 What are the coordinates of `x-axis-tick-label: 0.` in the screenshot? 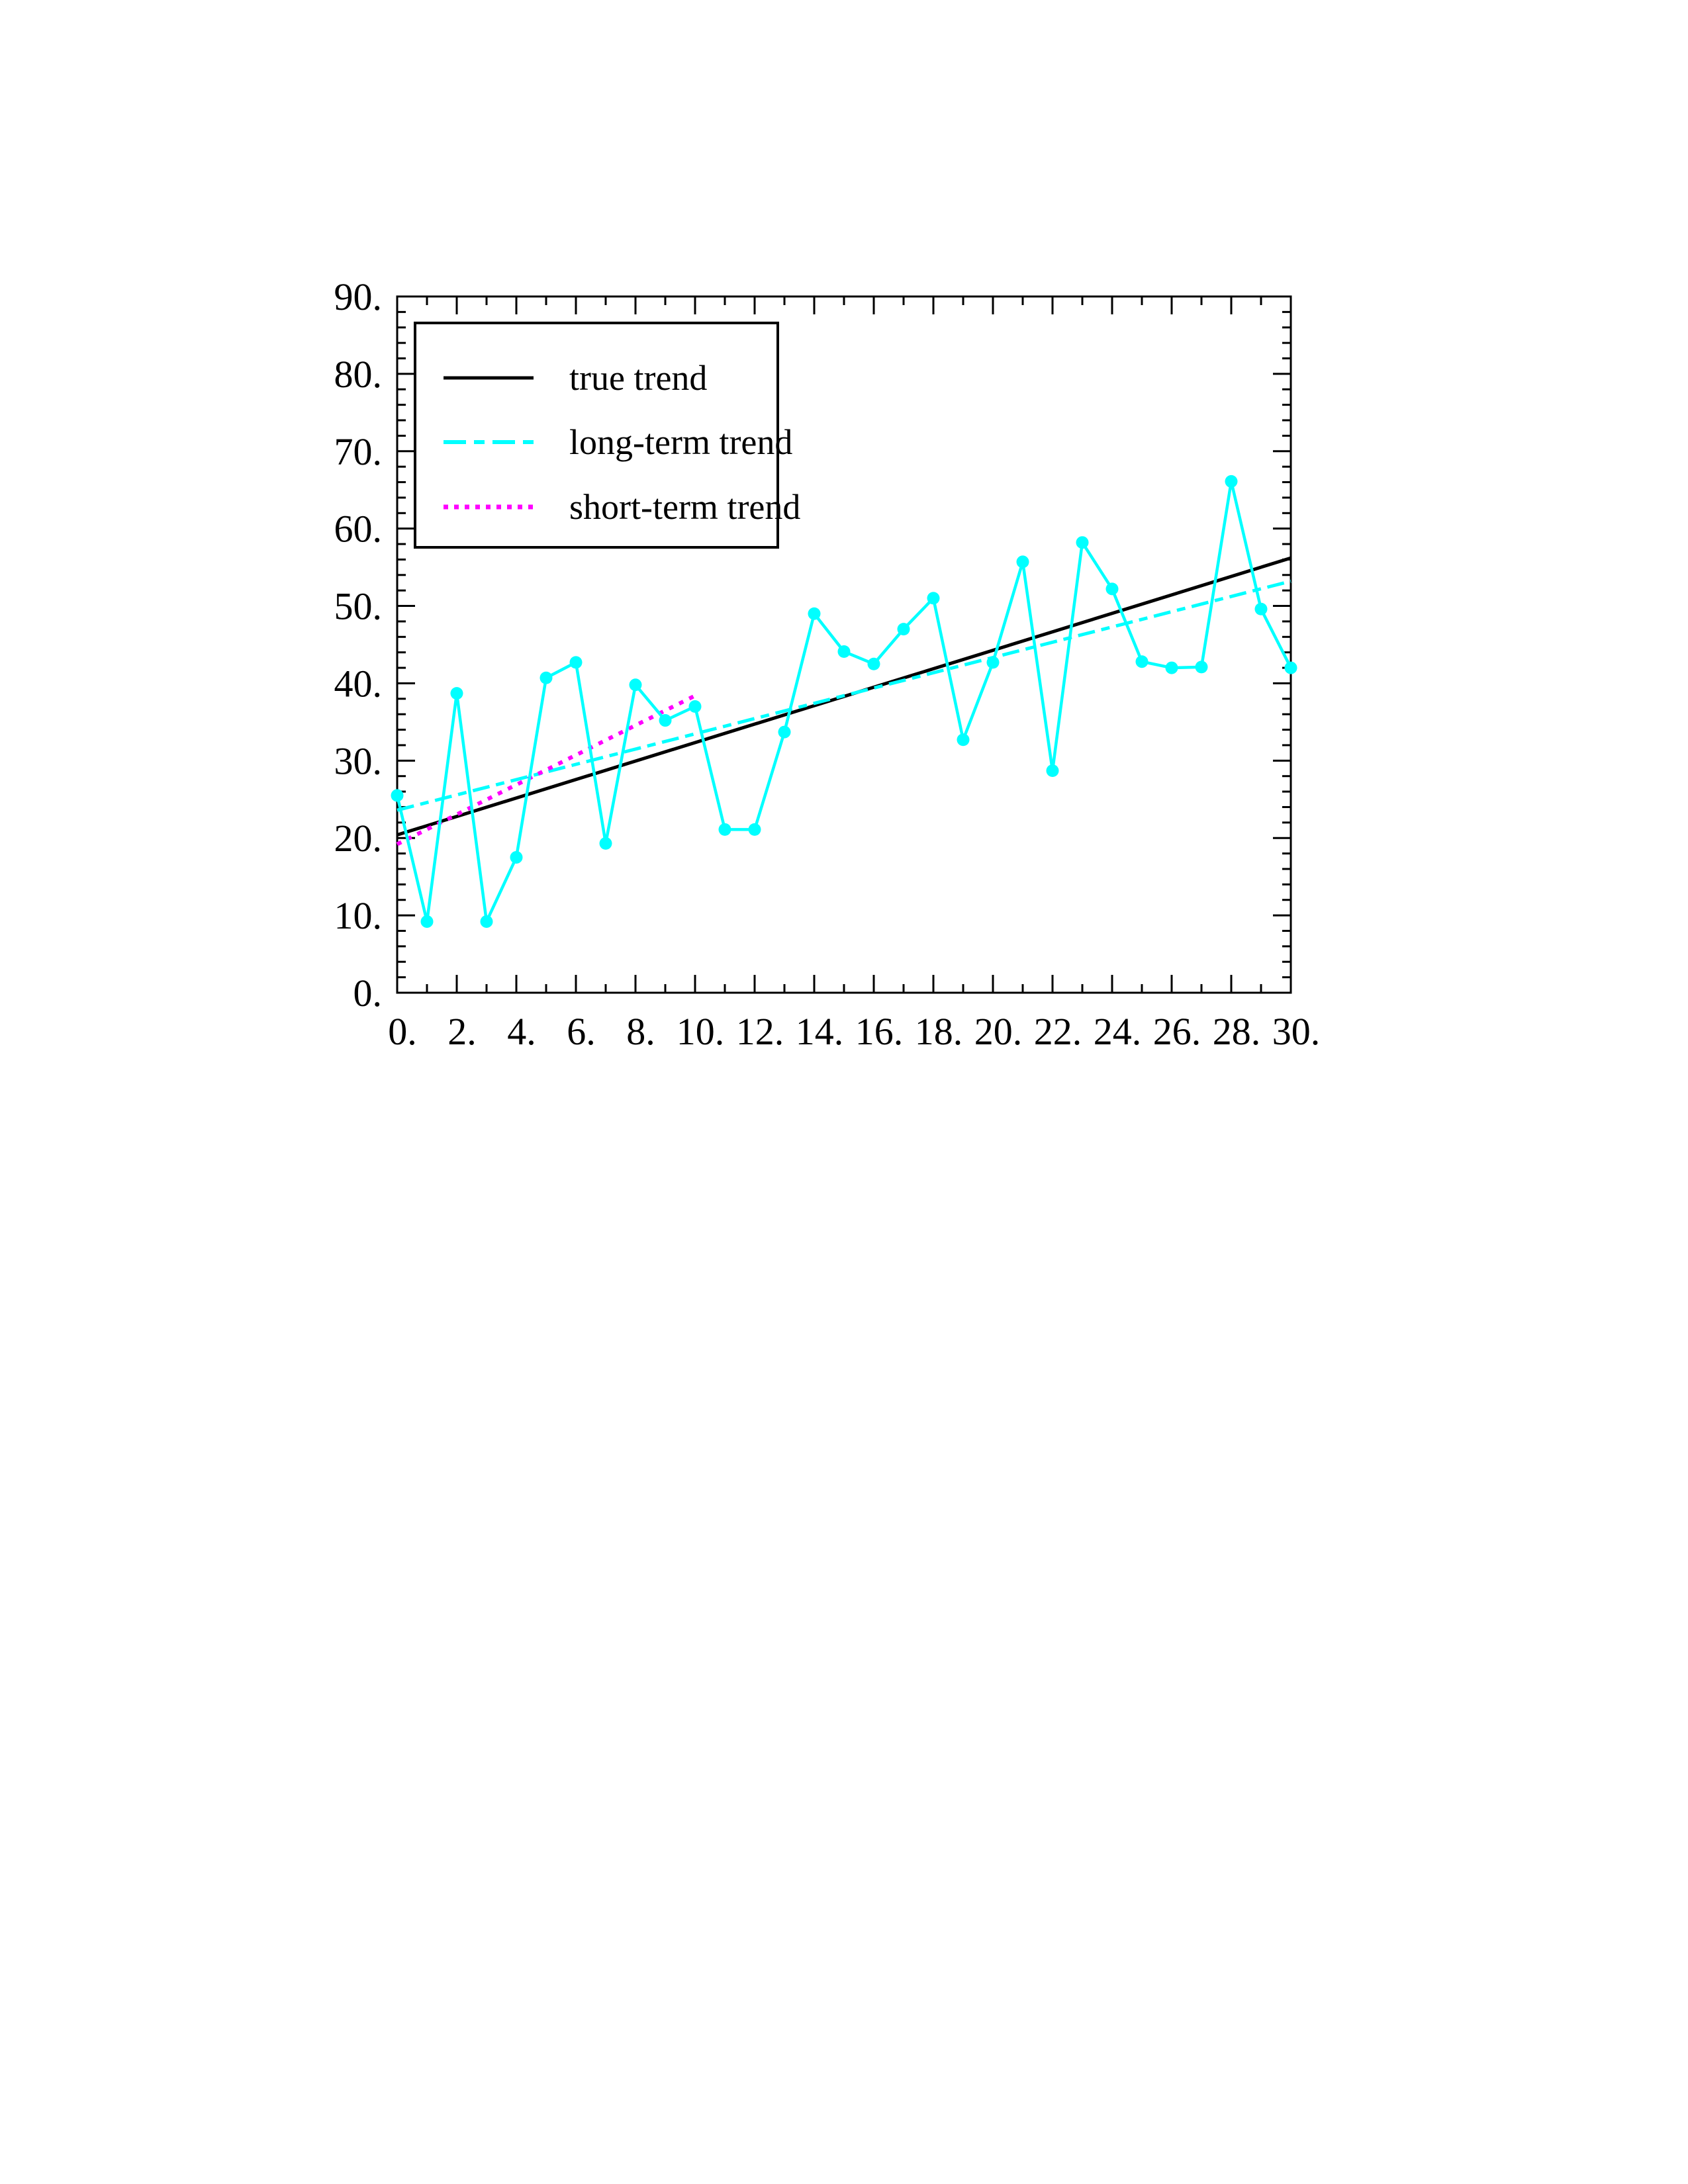 It's located at (402, 1031).